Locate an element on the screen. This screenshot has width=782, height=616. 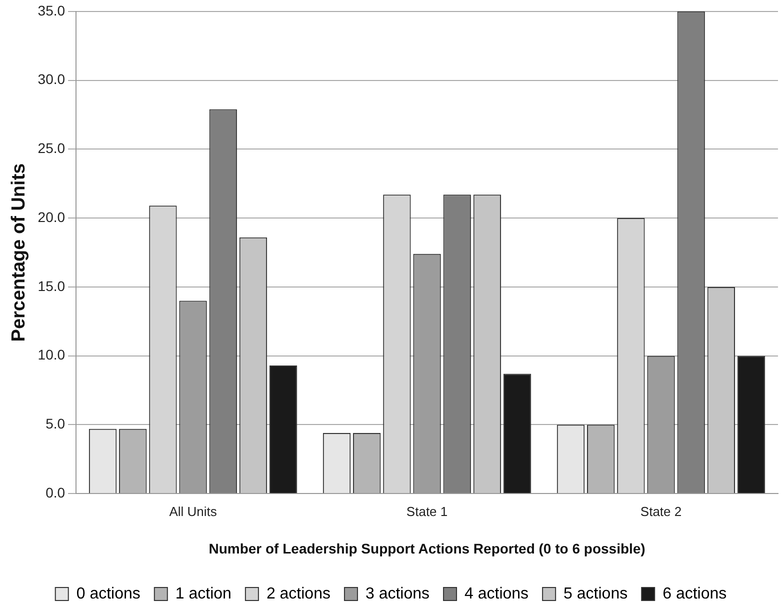
legend-label: 1 action is located at coordinates (203, 593).